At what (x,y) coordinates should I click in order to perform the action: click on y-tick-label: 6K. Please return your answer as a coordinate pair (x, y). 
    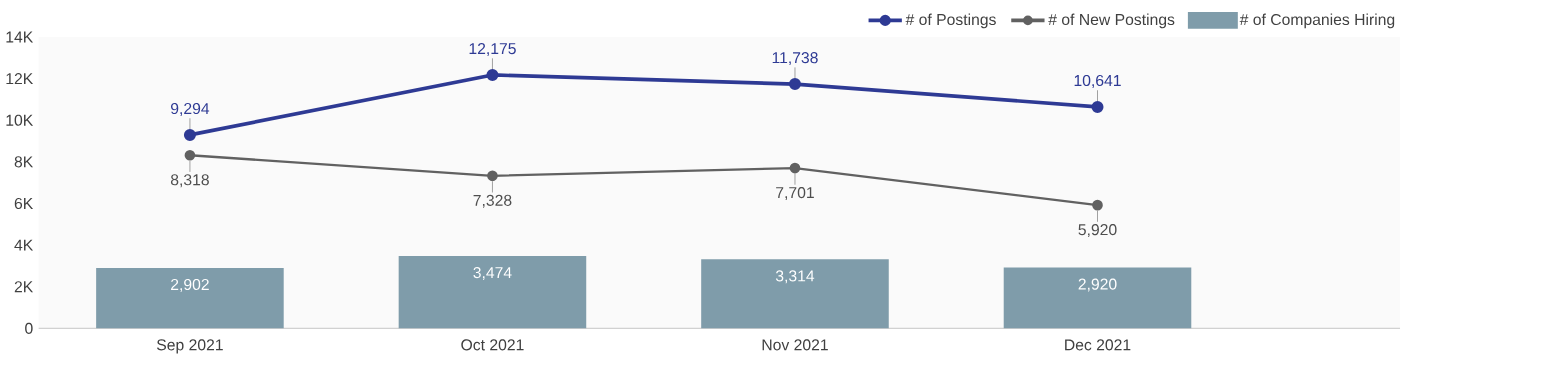
    Looking at the image, I should click on (24, 203).